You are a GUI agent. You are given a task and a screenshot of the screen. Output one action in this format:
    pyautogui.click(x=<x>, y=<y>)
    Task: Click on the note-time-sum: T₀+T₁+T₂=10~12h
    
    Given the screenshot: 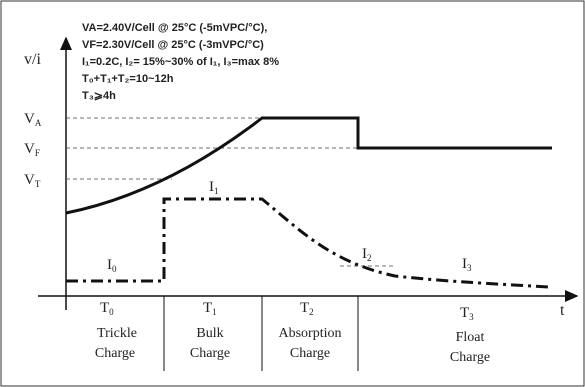 What is the action you would take?
    pyautogui.click(x=128, y=79)
    